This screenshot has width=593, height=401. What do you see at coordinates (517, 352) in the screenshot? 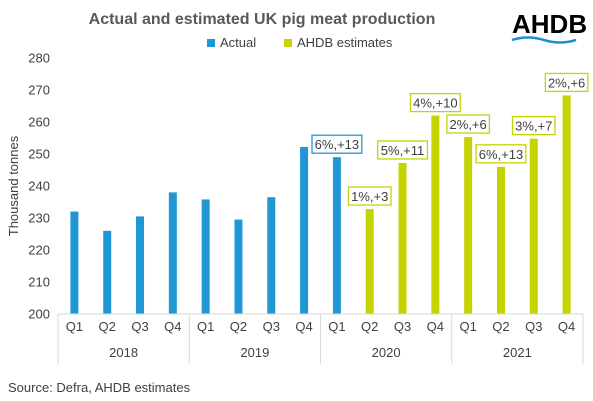
I see `x-group-label: 2021` at bounding box center [517, 352].